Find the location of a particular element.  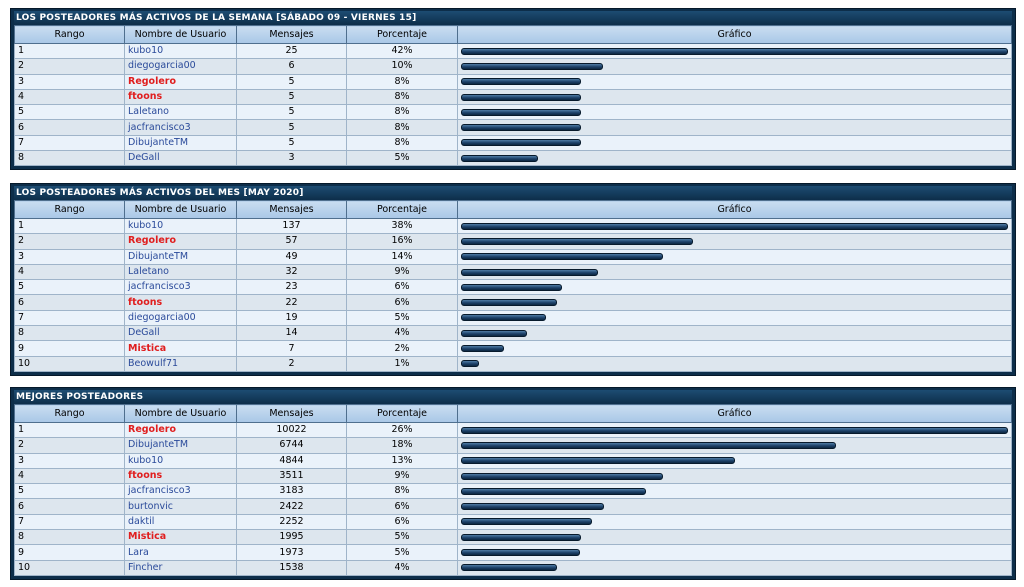

posts-cell: 2252 is located at coordinates (291, 522).